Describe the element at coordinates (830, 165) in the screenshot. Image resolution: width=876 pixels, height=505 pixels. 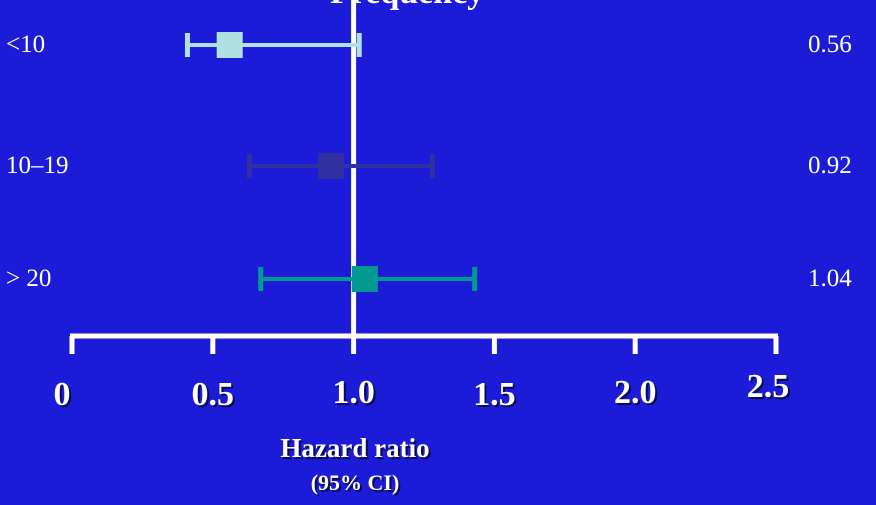
I see `hazard-ratio-value: 0.92` at that location.